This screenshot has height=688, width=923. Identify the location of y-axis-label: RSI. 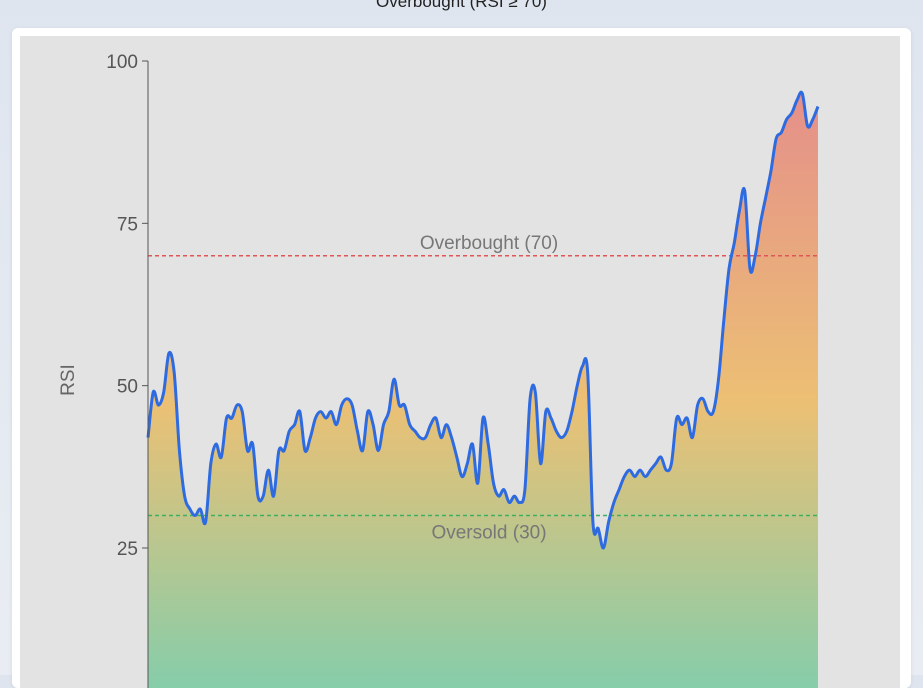
(68, 380).